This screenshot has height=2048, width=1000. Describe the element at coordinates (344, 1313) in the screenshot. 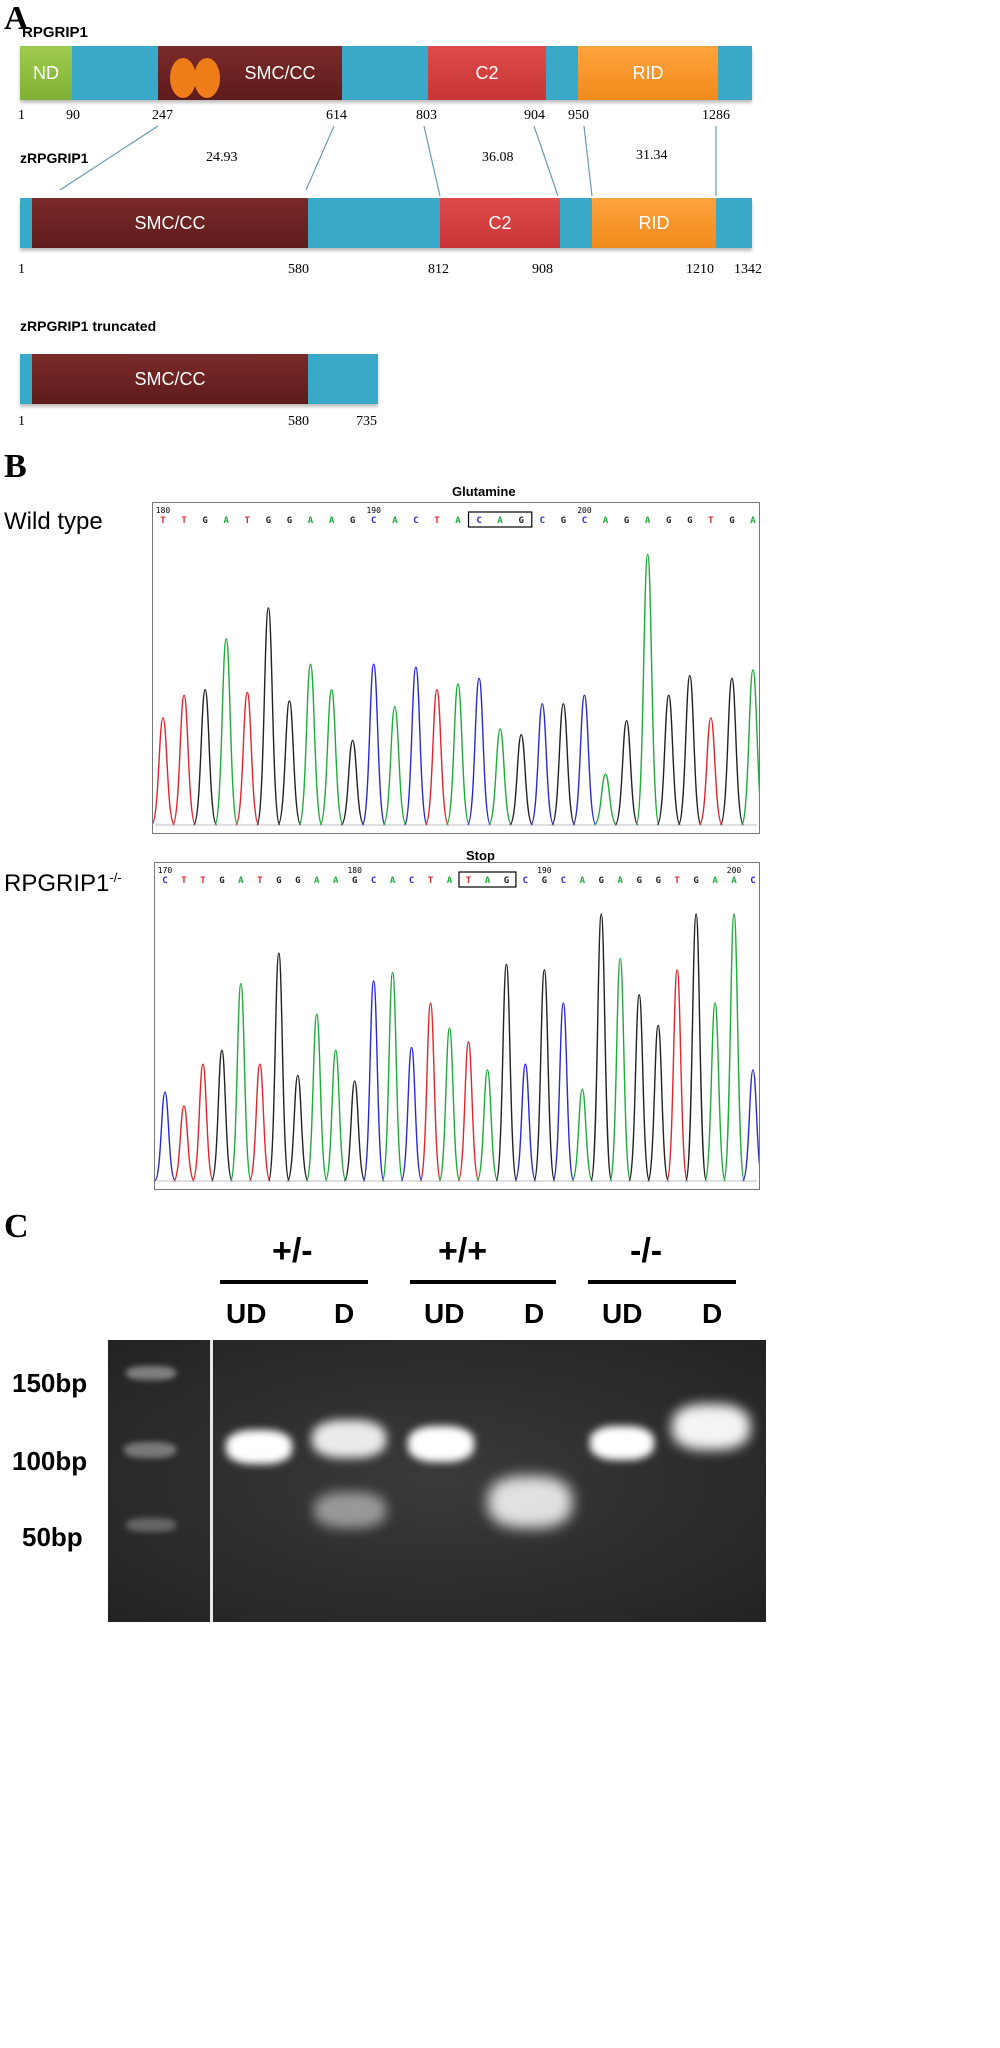

I see `lane-2-label: D` at that location.